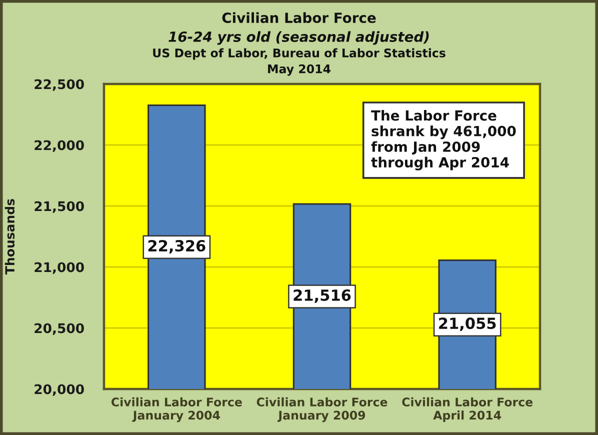 This screenshot has width=598, height=435. I want to click on y-axis-title: Thousands, so click(9, 236).